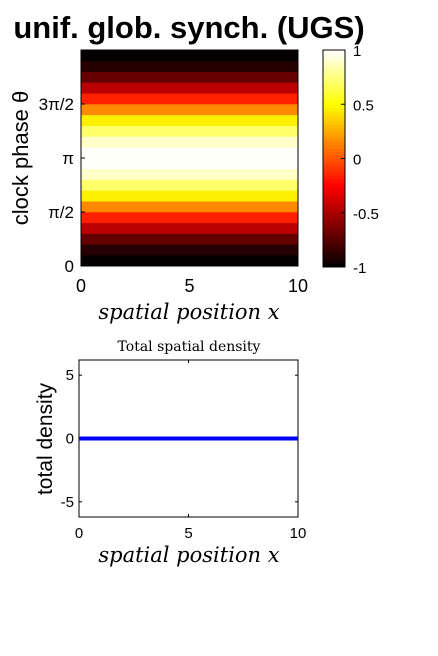  I want to click on line-chart-title: Total spatial density, so click(189, 347).